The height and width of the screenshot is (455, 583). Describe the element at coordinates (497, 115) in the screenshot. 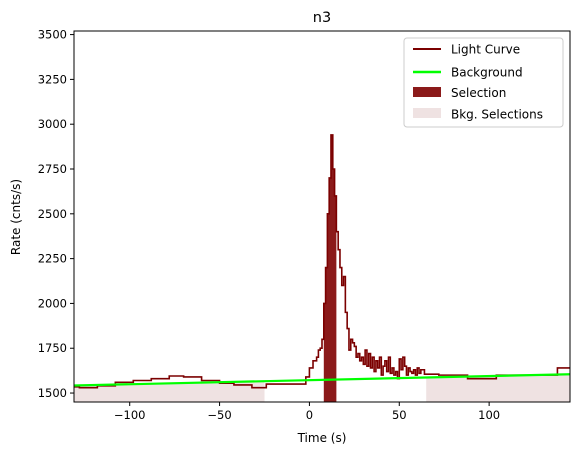

I see `legend-bkg-selections-label: Bkg. Selections` at that location.